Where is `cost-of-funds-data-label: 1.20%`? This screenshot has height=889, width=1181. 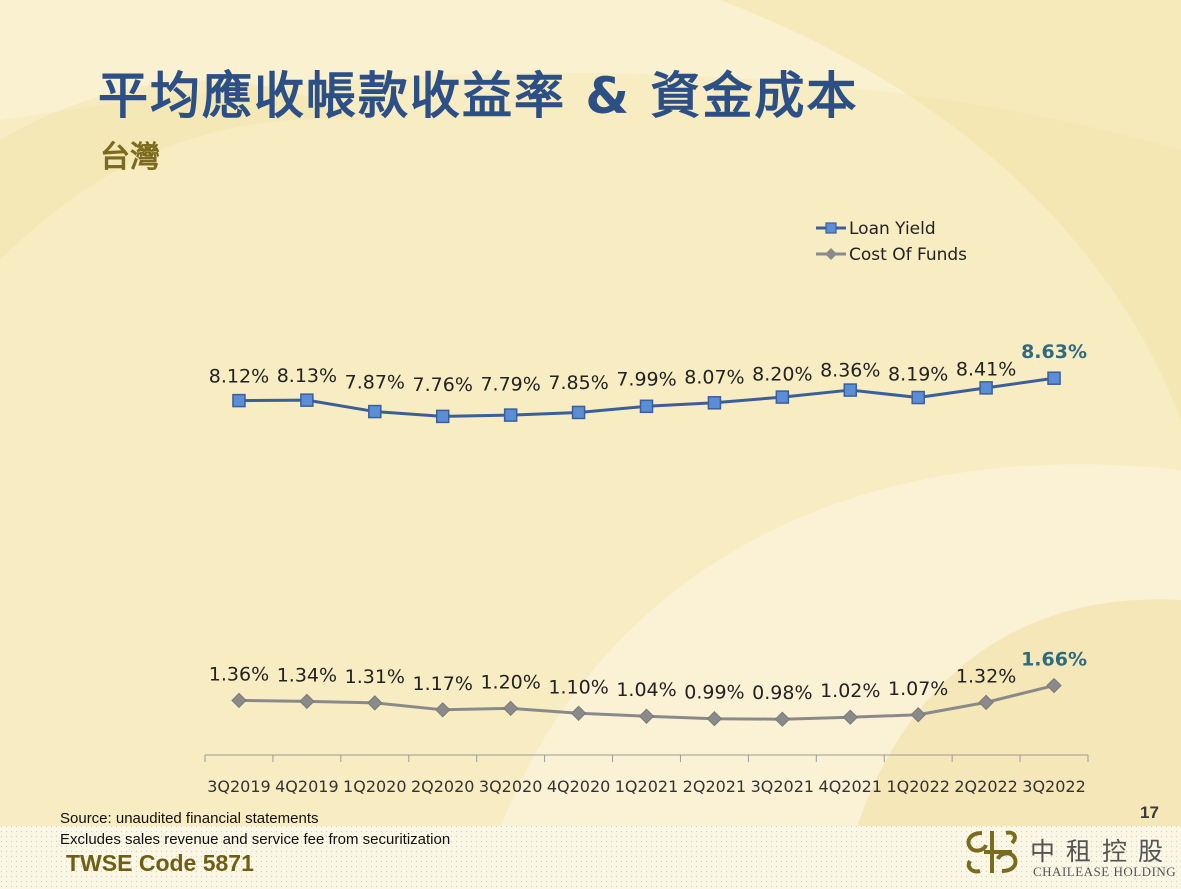
cost-of-funds-data-label: 1.20% is located at coordinates (510, 682).